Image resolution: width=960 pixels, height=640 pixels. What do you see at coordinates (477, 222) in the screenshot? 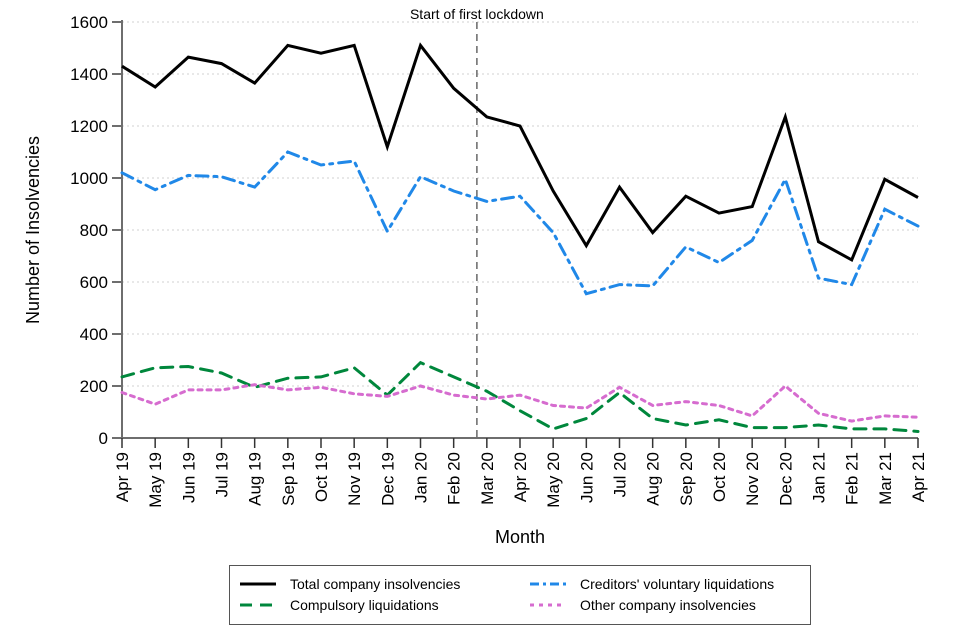
I see `lockdown-annotation: Start of first lockdown` at bounding box center [477, 222].